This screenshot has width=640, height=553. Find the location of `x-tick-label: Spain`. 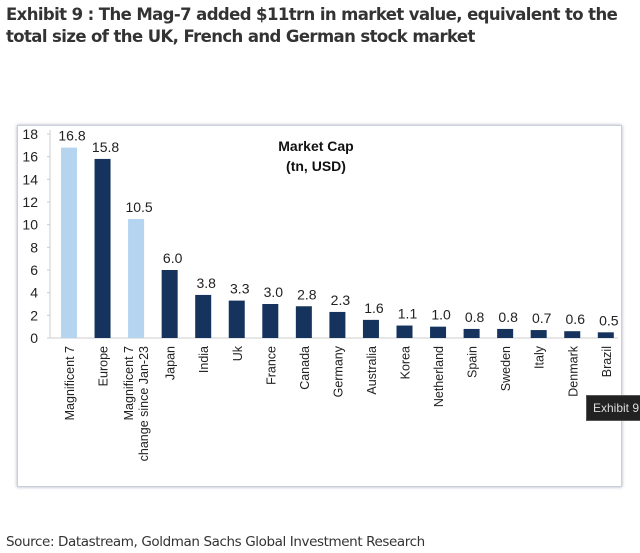

x-tick-label: Spain is located at coordinates (473, 362).